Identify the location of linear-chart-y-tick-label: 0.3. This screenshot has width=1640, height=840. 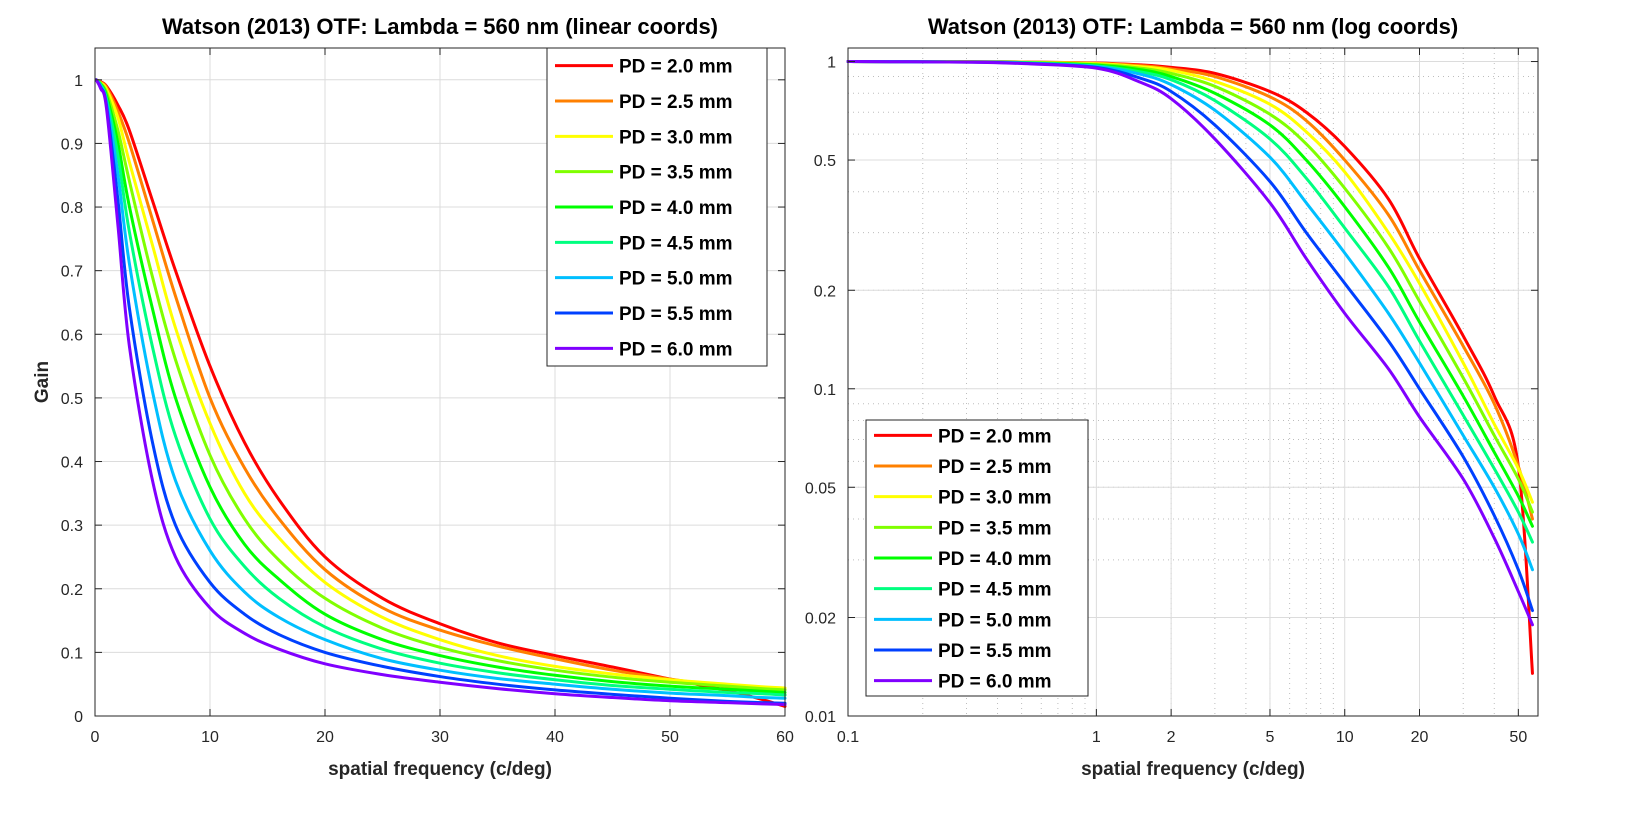
(72, 526).